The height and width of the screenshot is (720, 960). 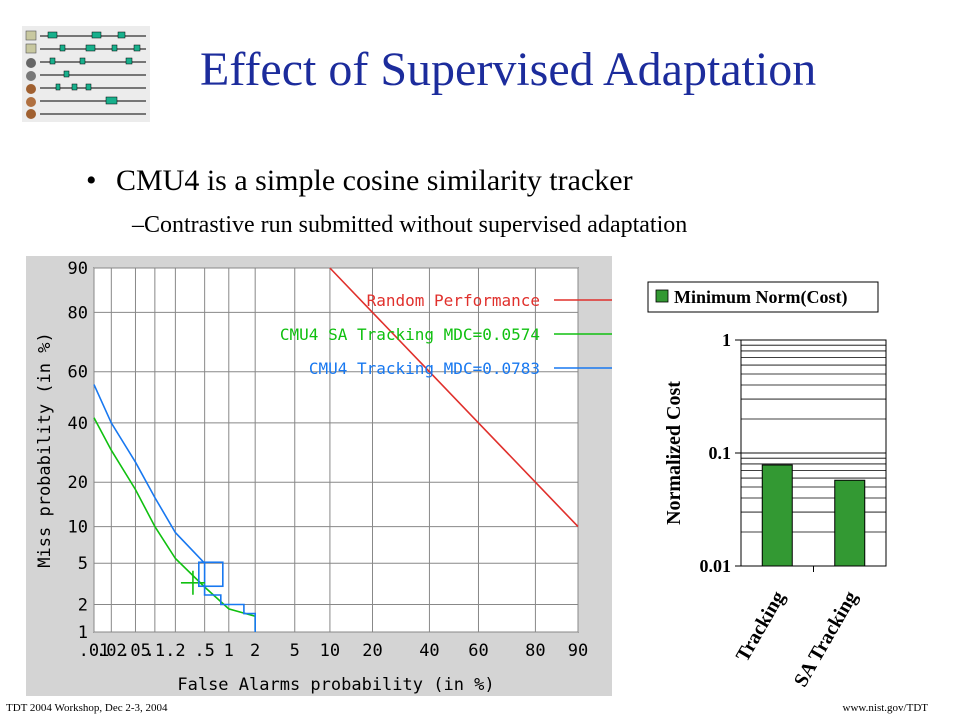 What do you see at coordinates (826, 639) in the screenshot?
I see `bar-x-tick-label: SA Tracking` at bounding box center [826, 639].